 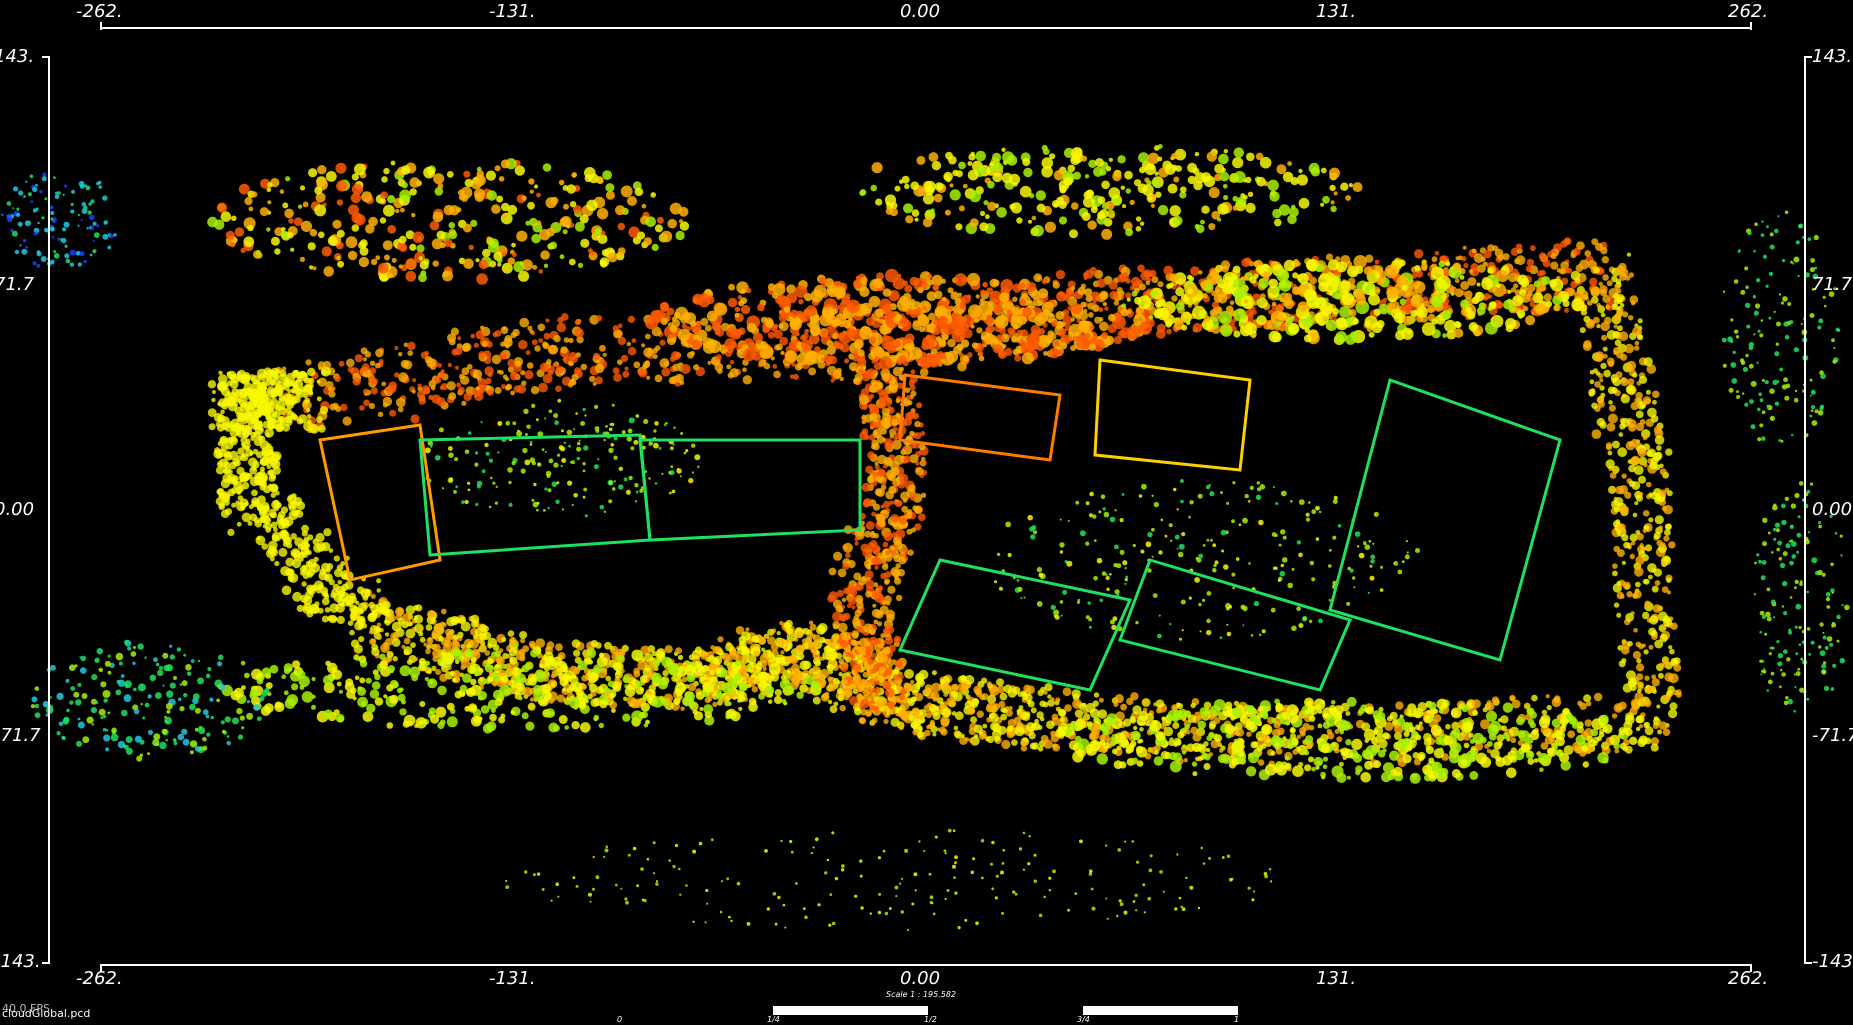 I want to click on bottom-x-tick-3: 0.00, so click(x=920, y=978).